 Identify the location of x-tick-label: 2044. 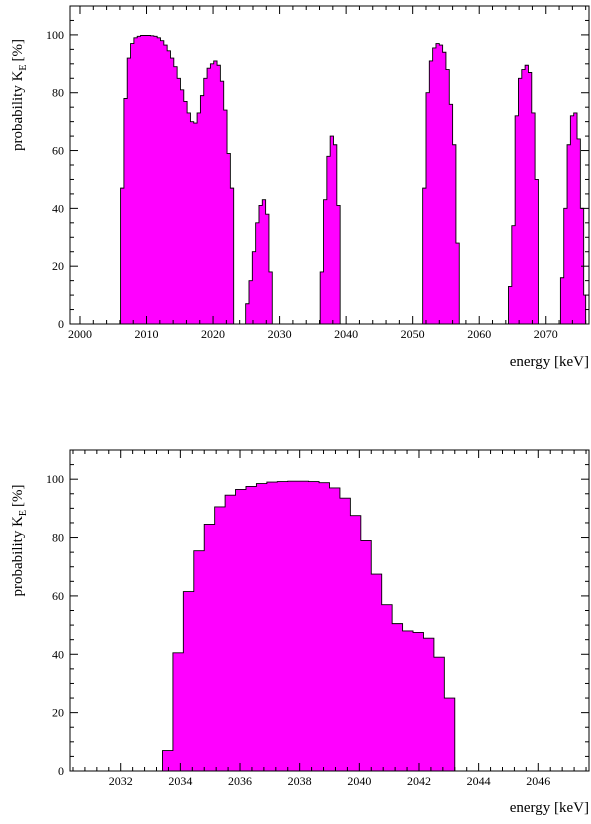
(479, 781).